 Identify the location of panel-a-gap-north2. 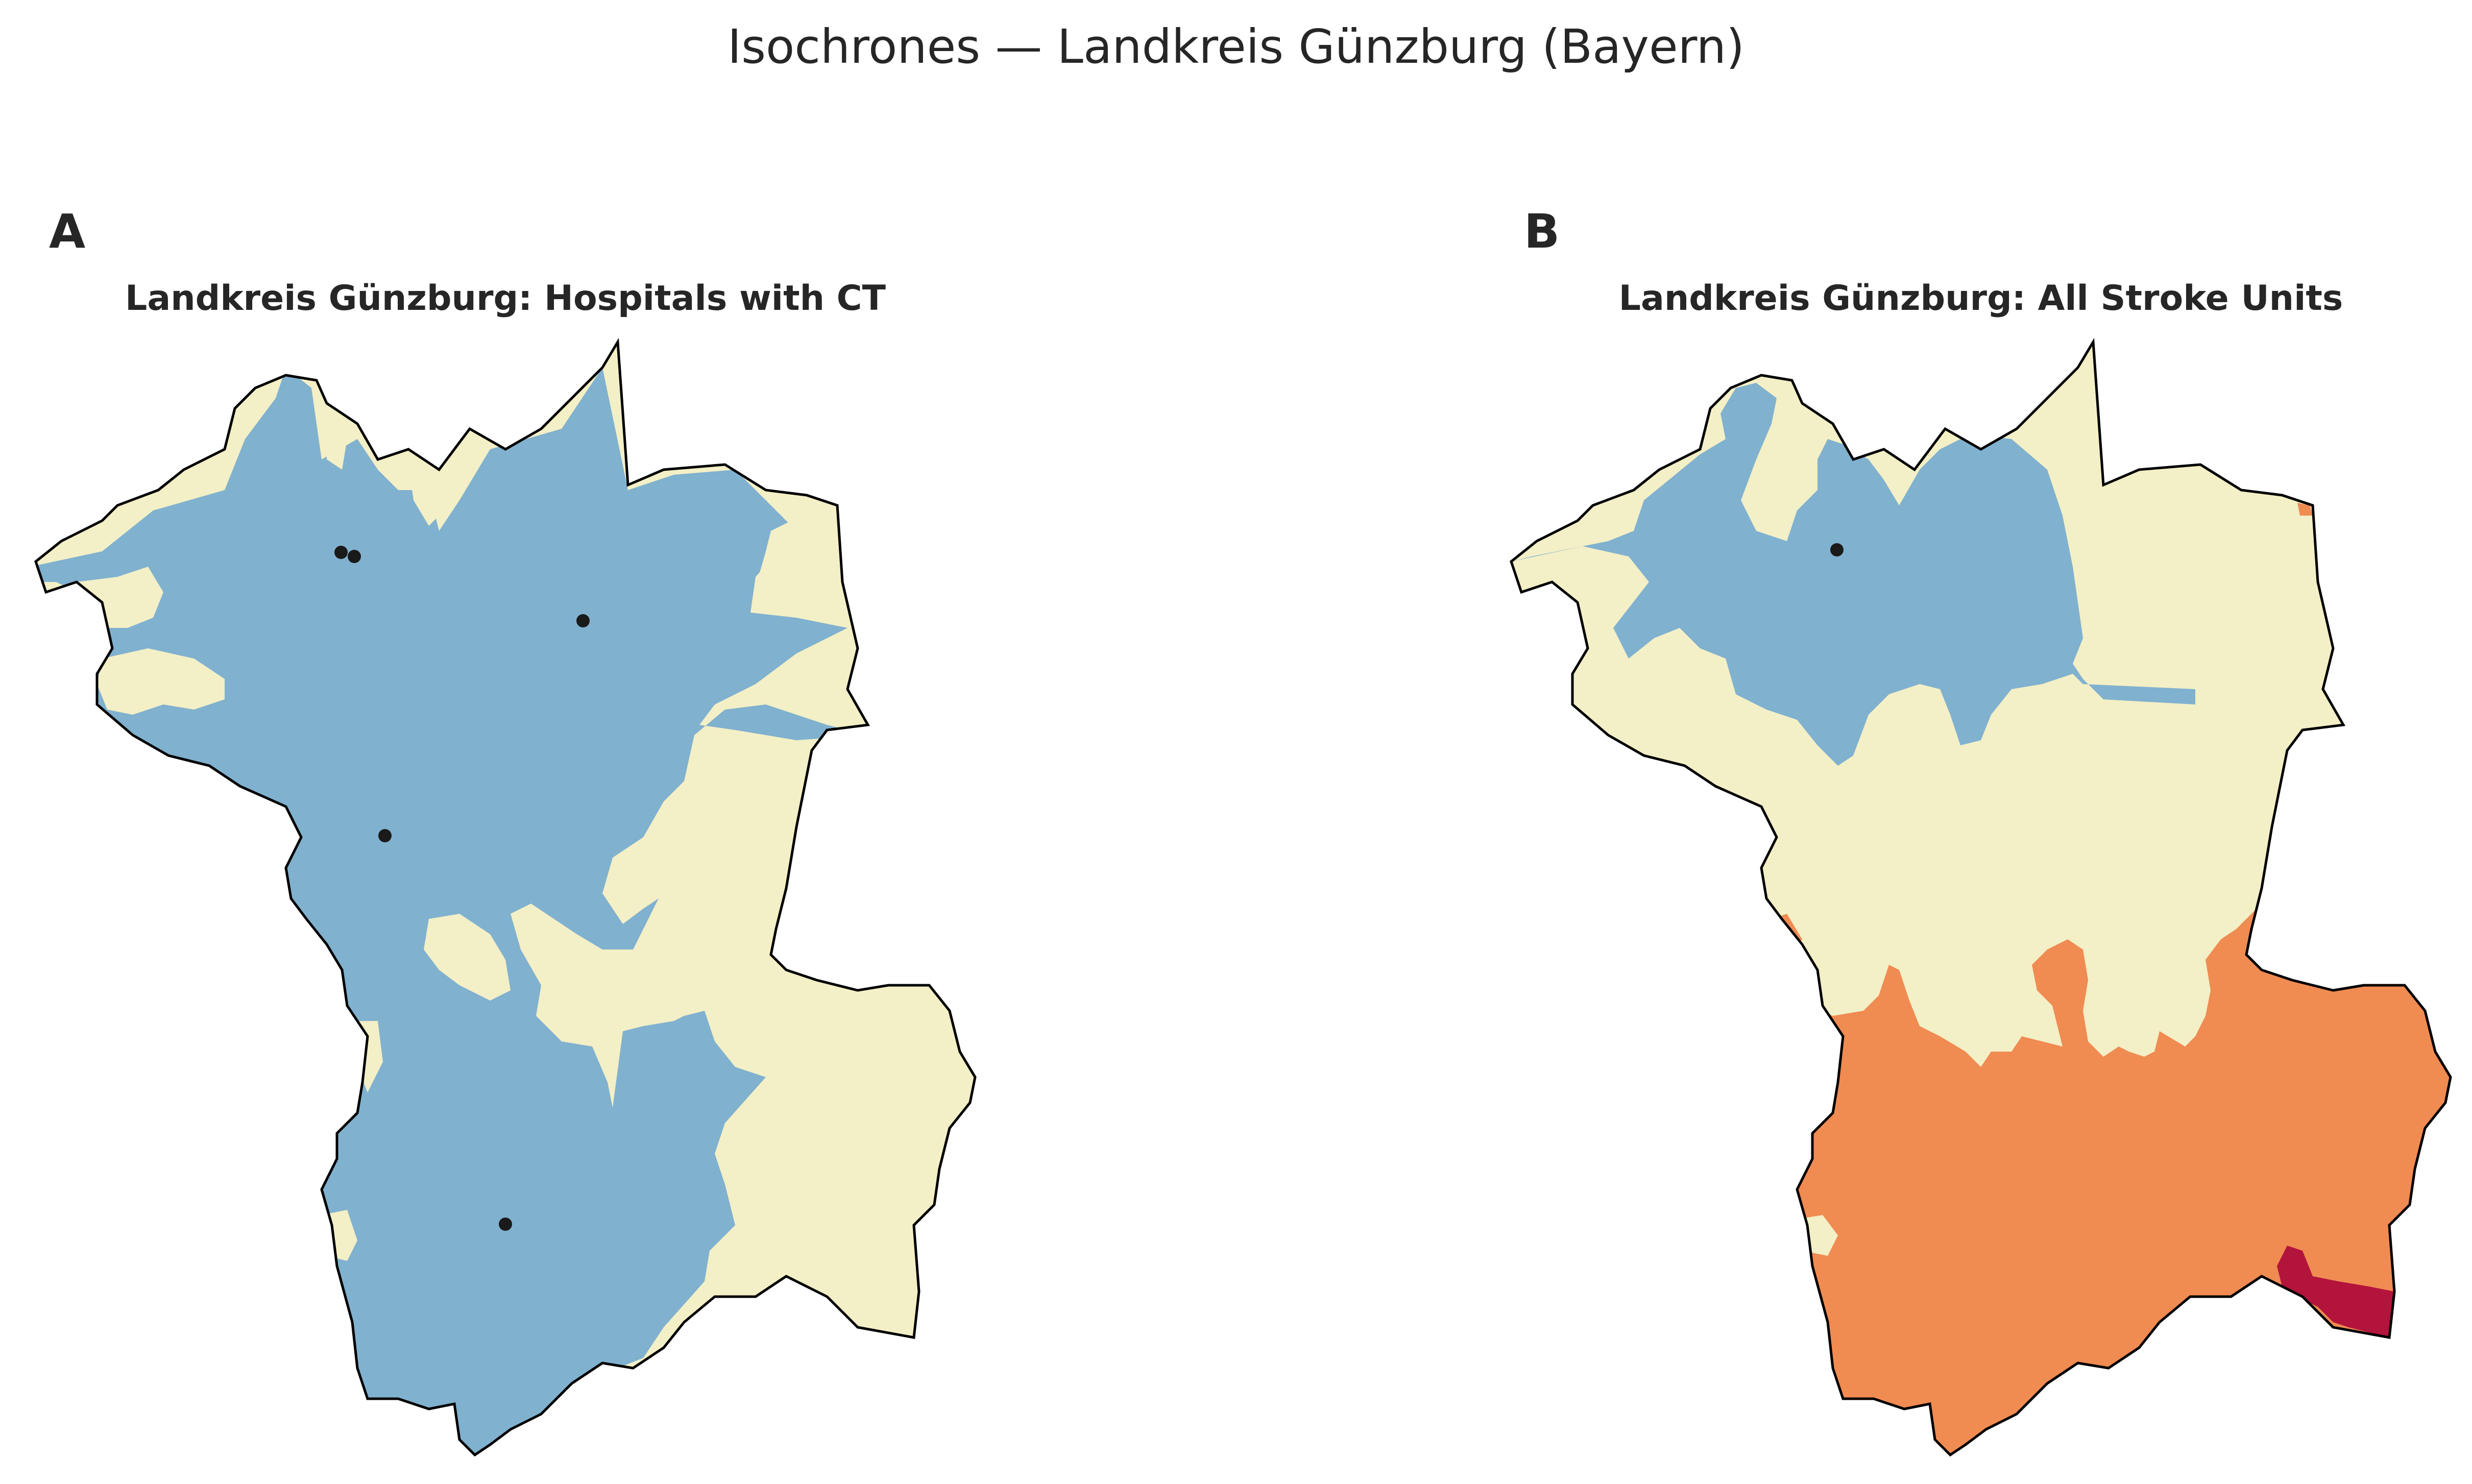
(428, 495).